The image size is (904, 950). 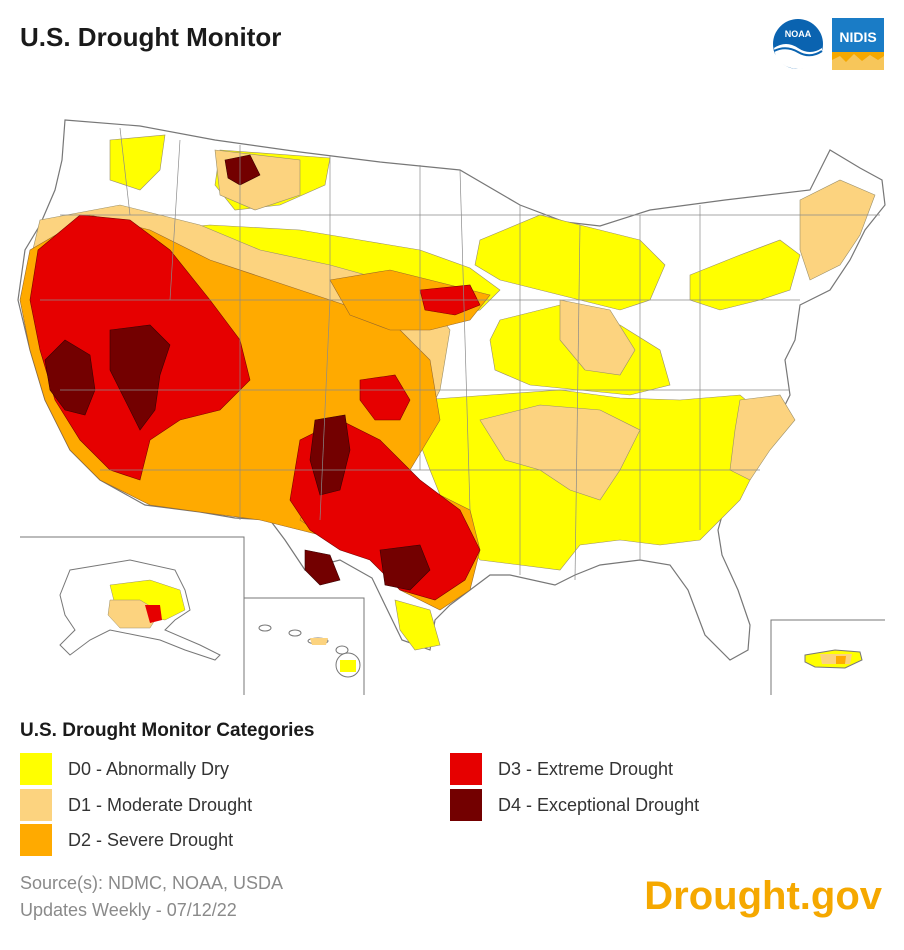 I want to click on d4-region-texas-central, so click(x=405, y=567).